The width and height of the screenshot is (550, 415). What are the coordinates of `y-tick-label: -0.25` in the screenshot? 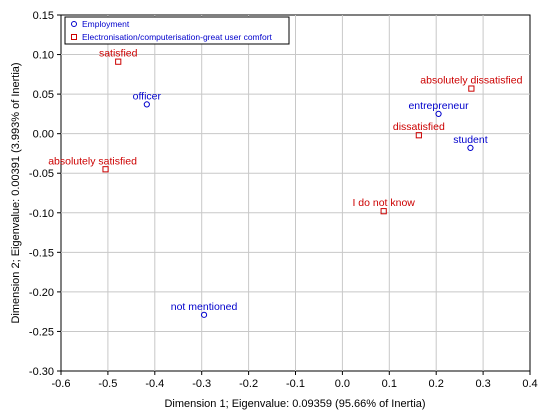 It's located at (41, 332).